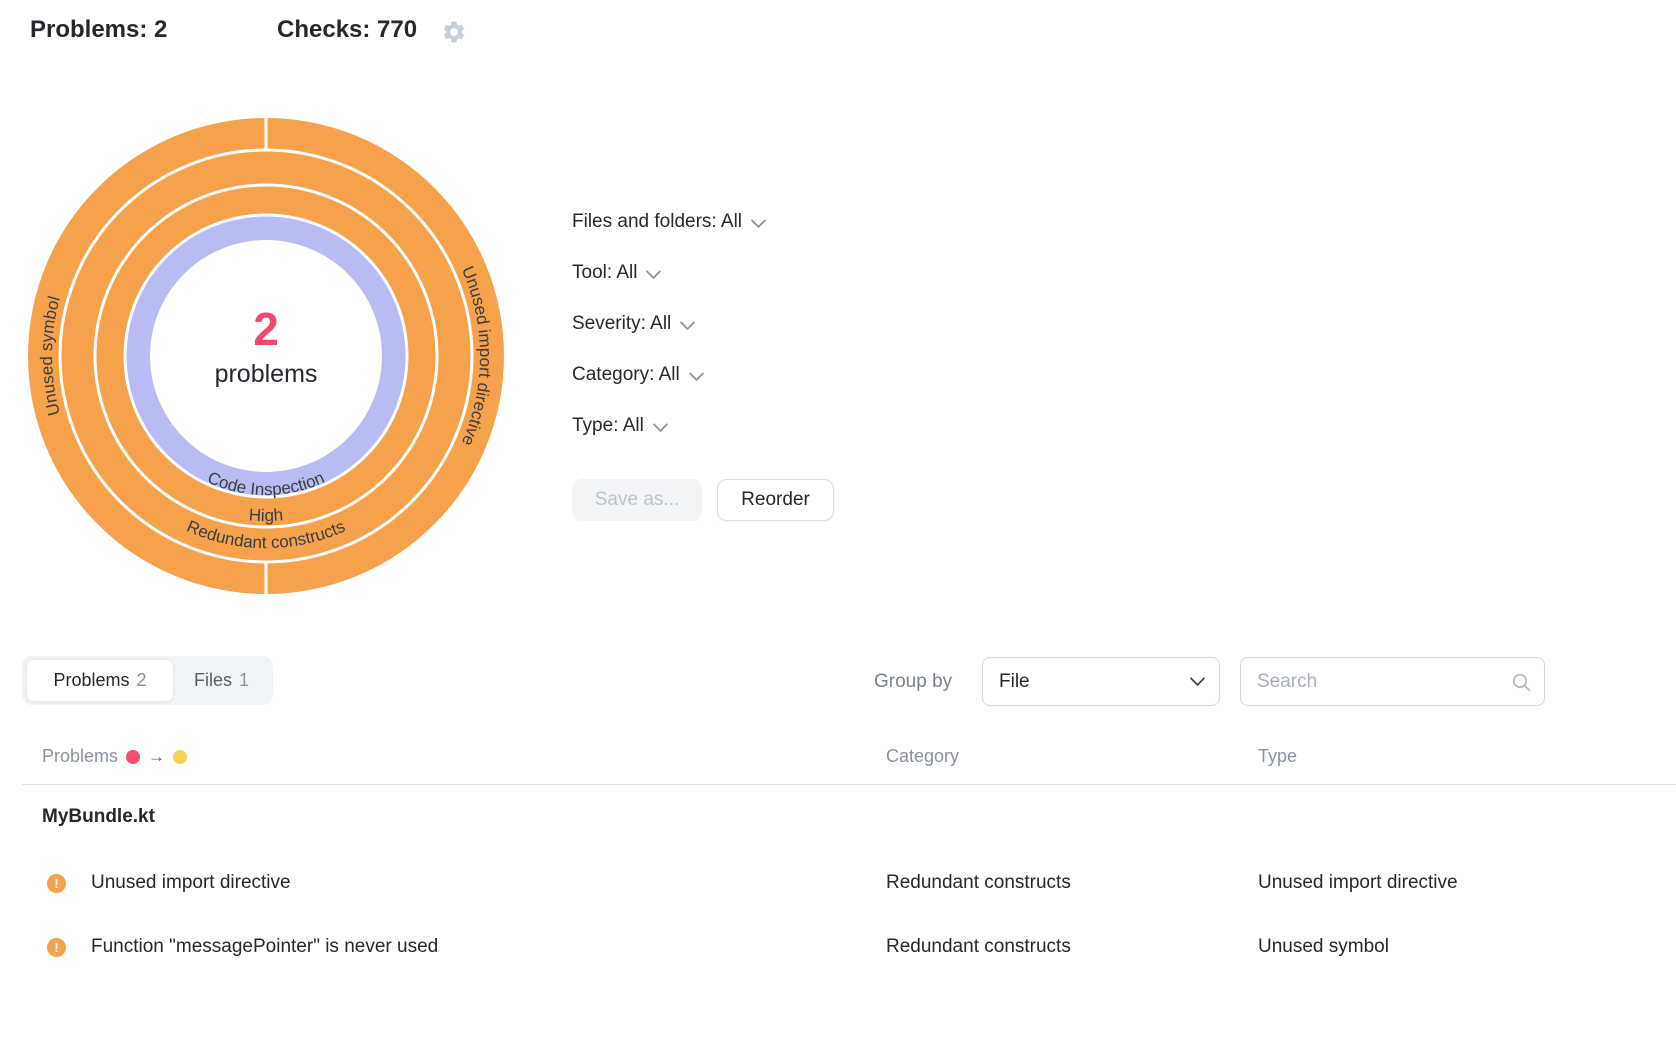 This screenshot has height=1043, width=1676. I want to click on search-box, so click(1392, 681).